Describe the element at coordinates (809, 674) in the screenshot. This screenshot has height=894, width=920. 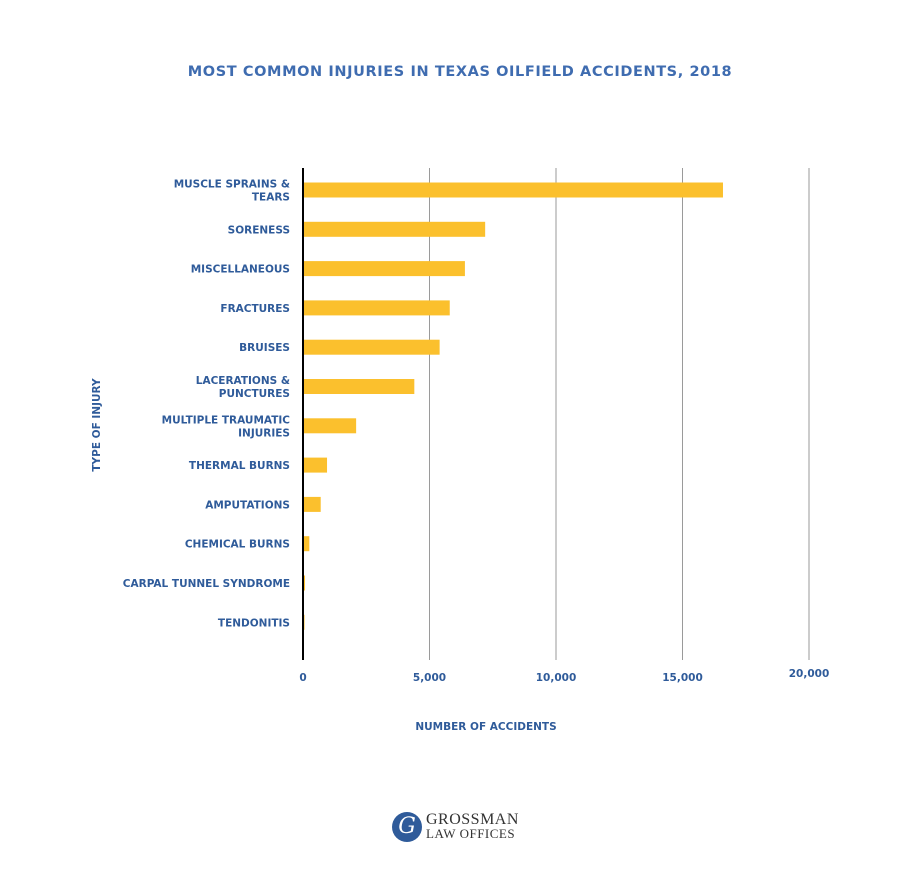
I see `x-tick-label: 20,000` at that location.